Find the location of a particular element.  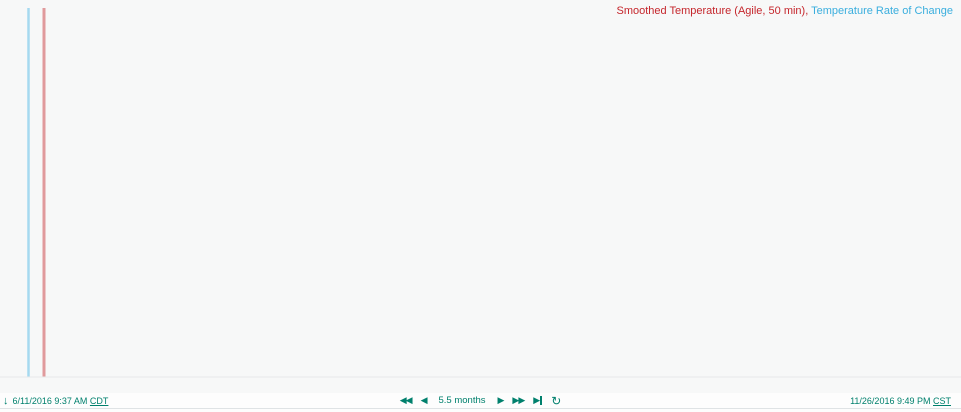

end-timestamp: 11/26/2016 9:49 PM CST is located at coordinates (900, 401).